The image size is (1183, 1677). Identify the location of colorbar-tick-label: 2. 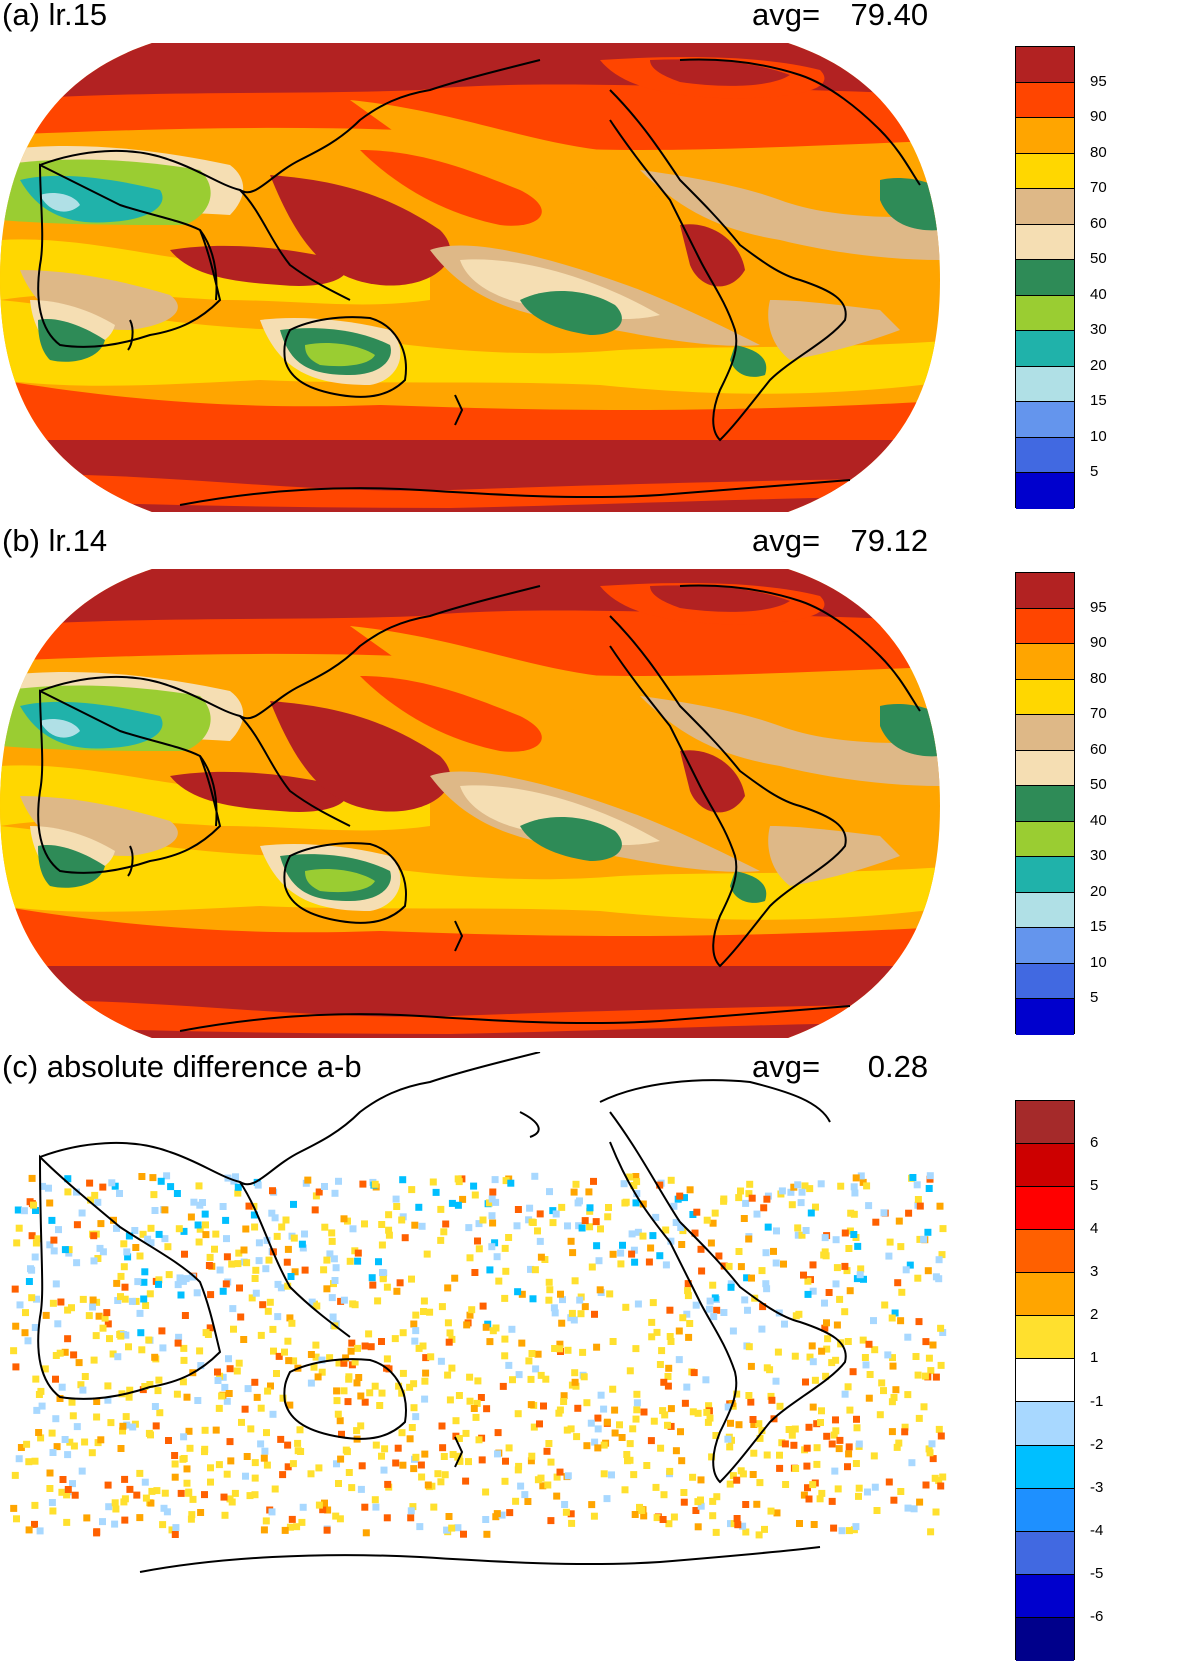
(1094, 1315).